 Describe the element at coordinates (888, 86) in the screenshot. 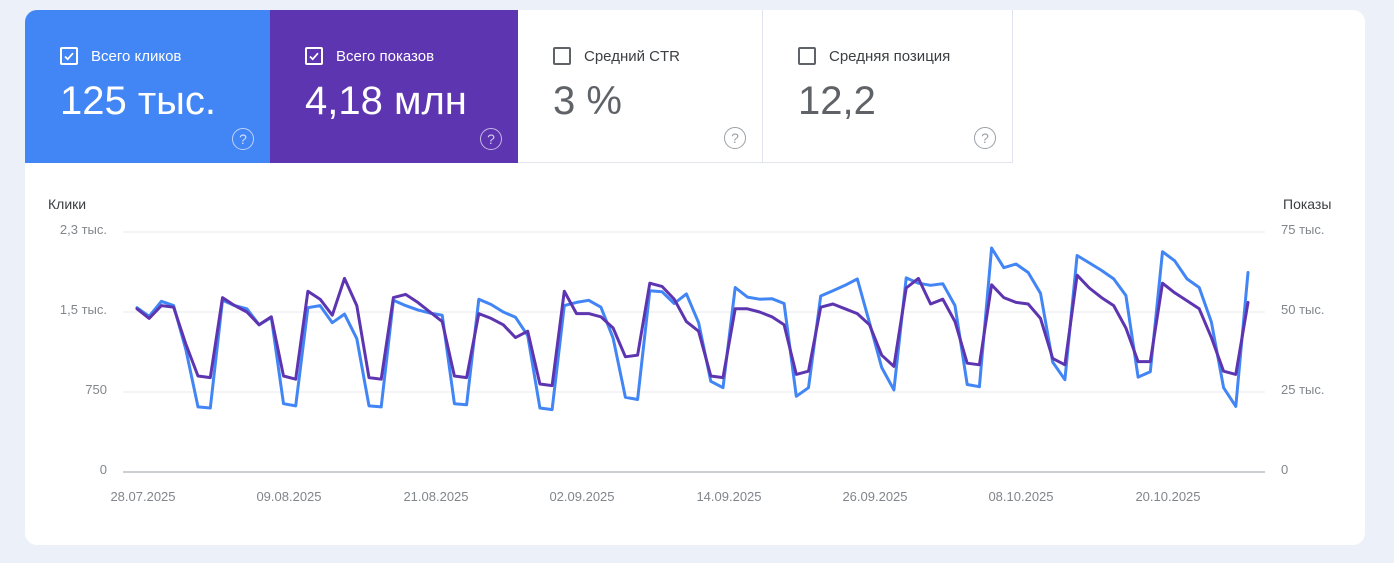

I see `metric-card-average-position: Средняя позиция 12,2 ?` at that location.